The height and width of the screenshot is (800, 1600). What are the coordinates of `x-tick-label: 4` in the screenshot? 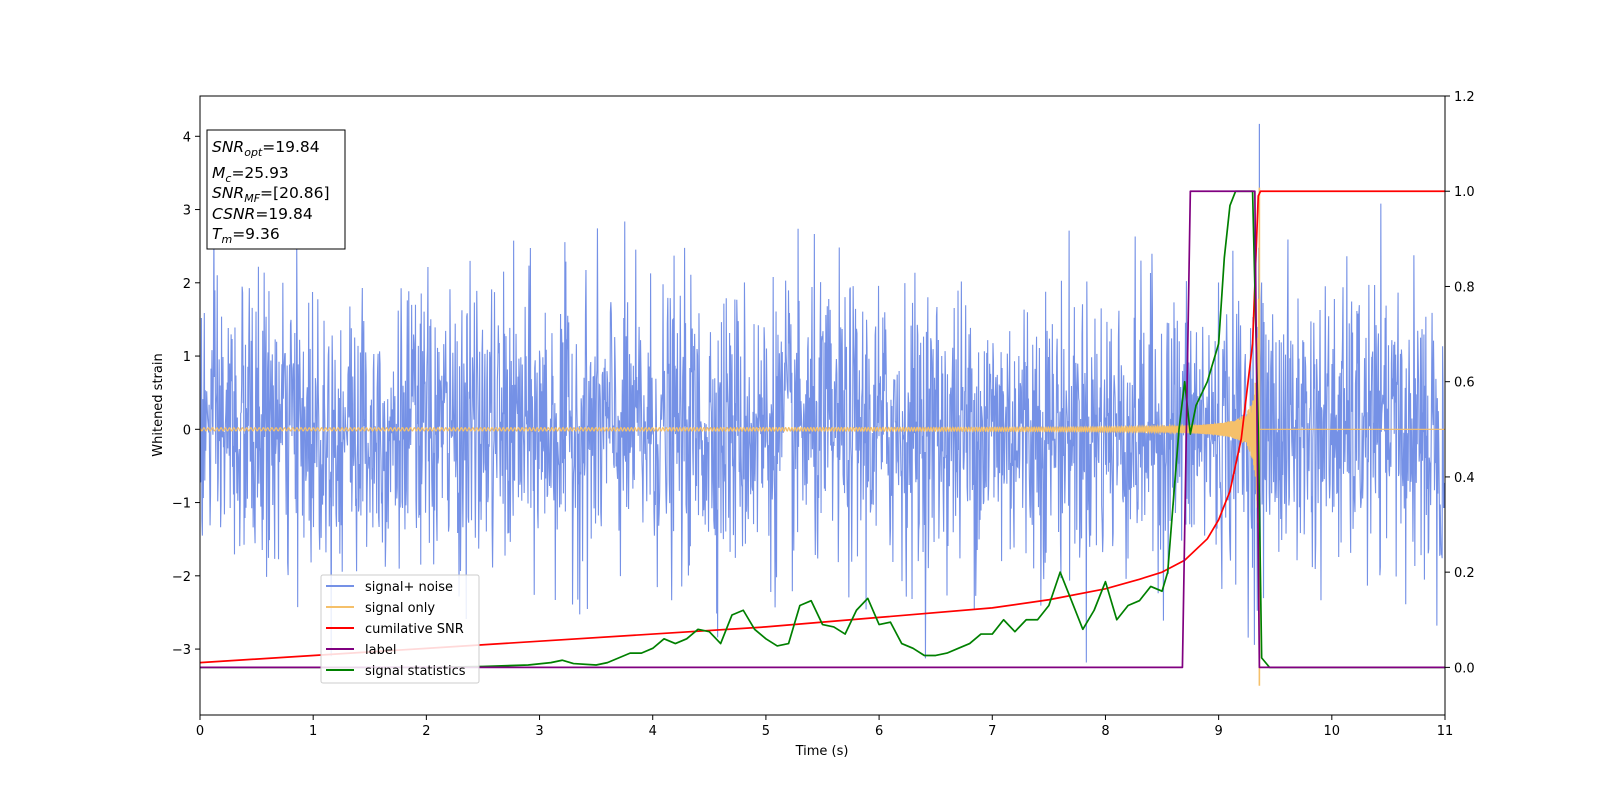 It's located at (653, 731).